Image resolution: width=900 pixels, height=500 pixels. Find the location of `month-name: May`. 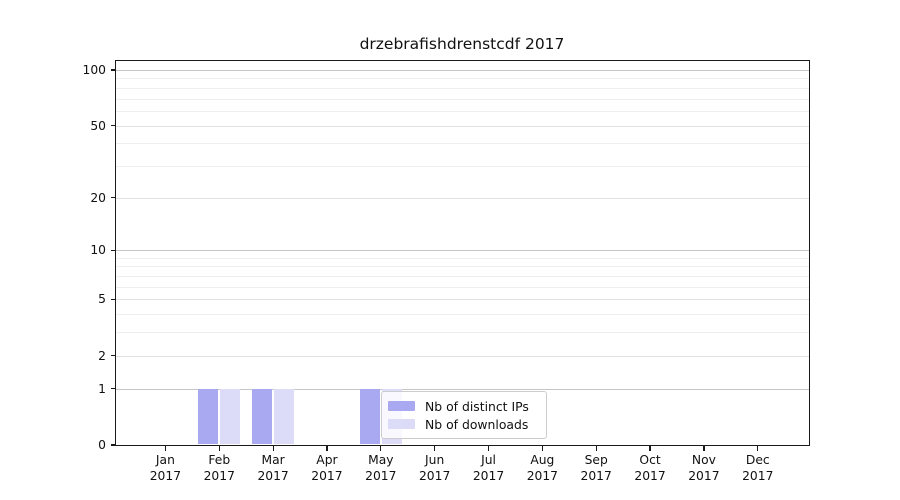

month-name: May is located at coordinates (381, 460).